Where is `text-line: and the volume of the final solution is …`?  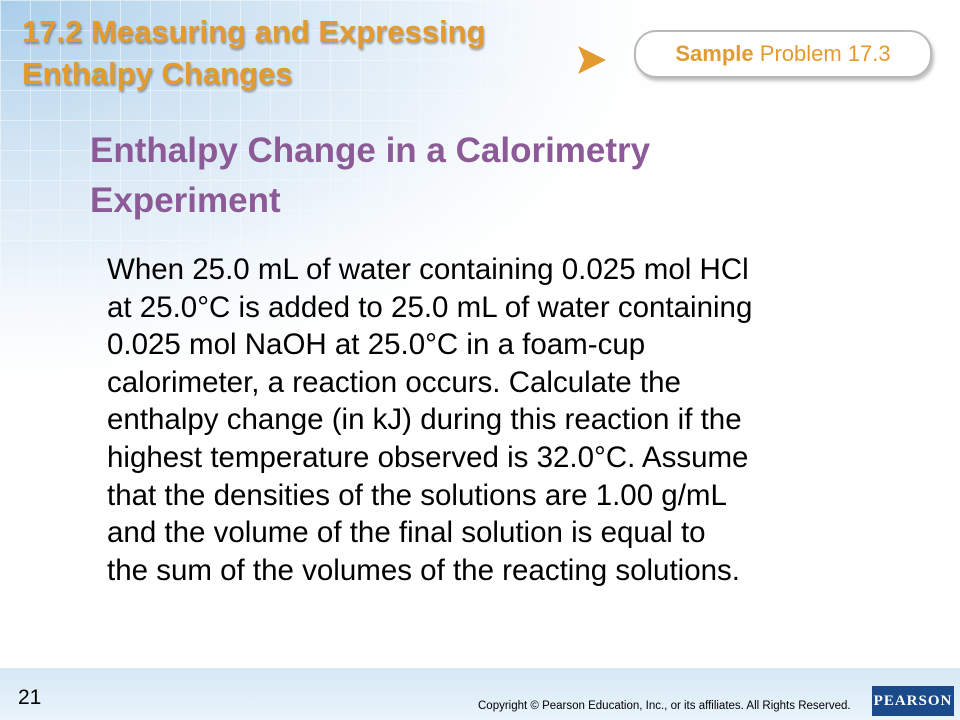 text-line: and the volume of the final solution is … is located at coordinates (406, 533).